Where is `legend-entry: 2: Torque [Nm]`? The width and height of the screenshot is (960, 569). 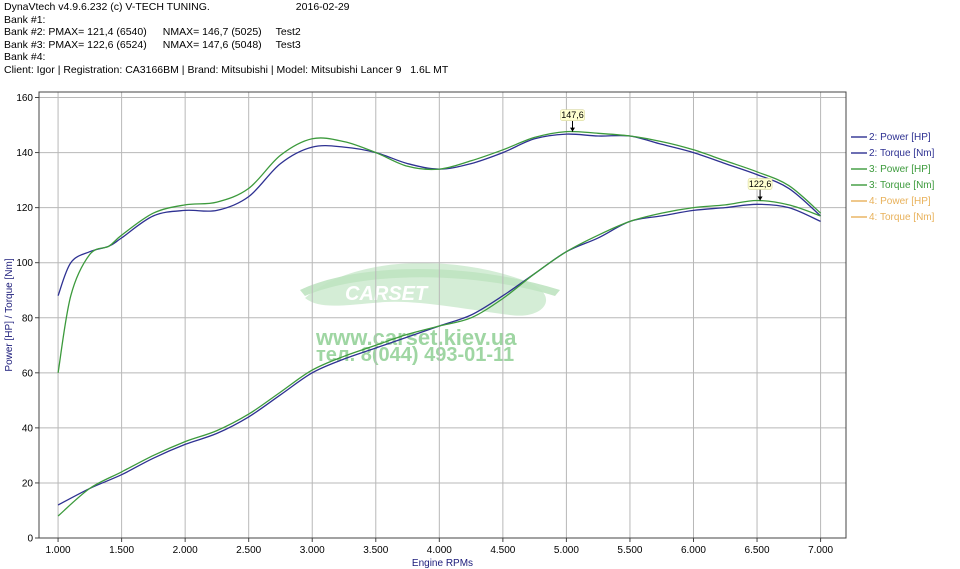
legend-entry: 2: Torque [Nm] is located at coordinates (902, 153).